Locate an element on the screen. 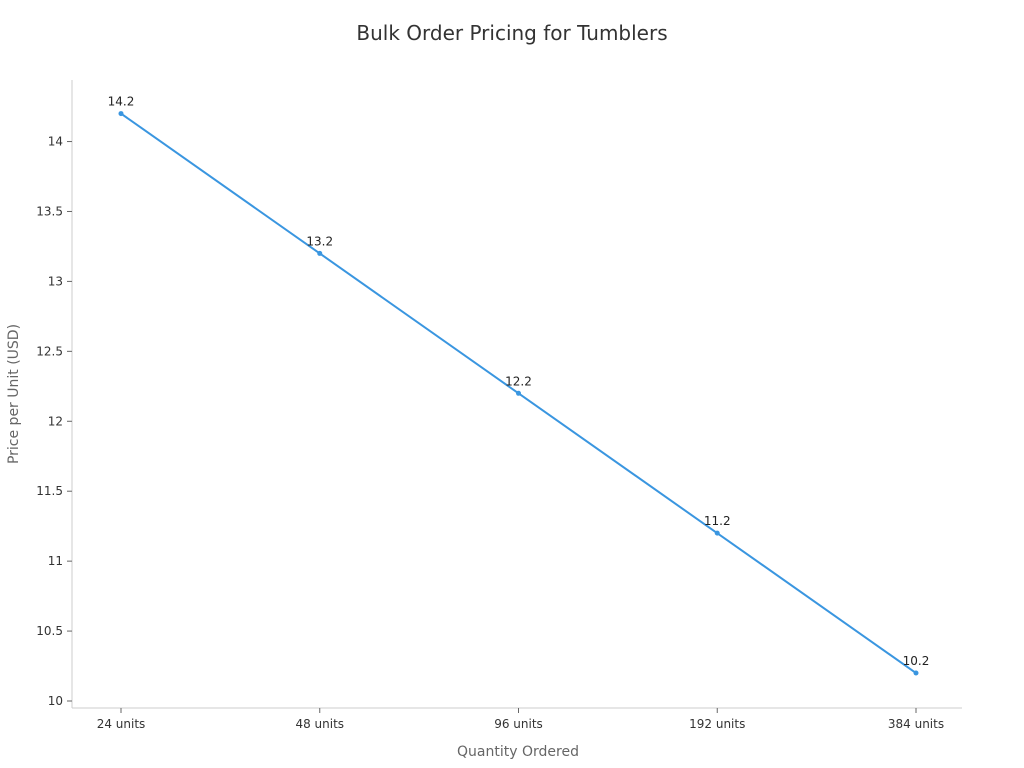  data-label: 12.2 is located at coordinates (518, 381).